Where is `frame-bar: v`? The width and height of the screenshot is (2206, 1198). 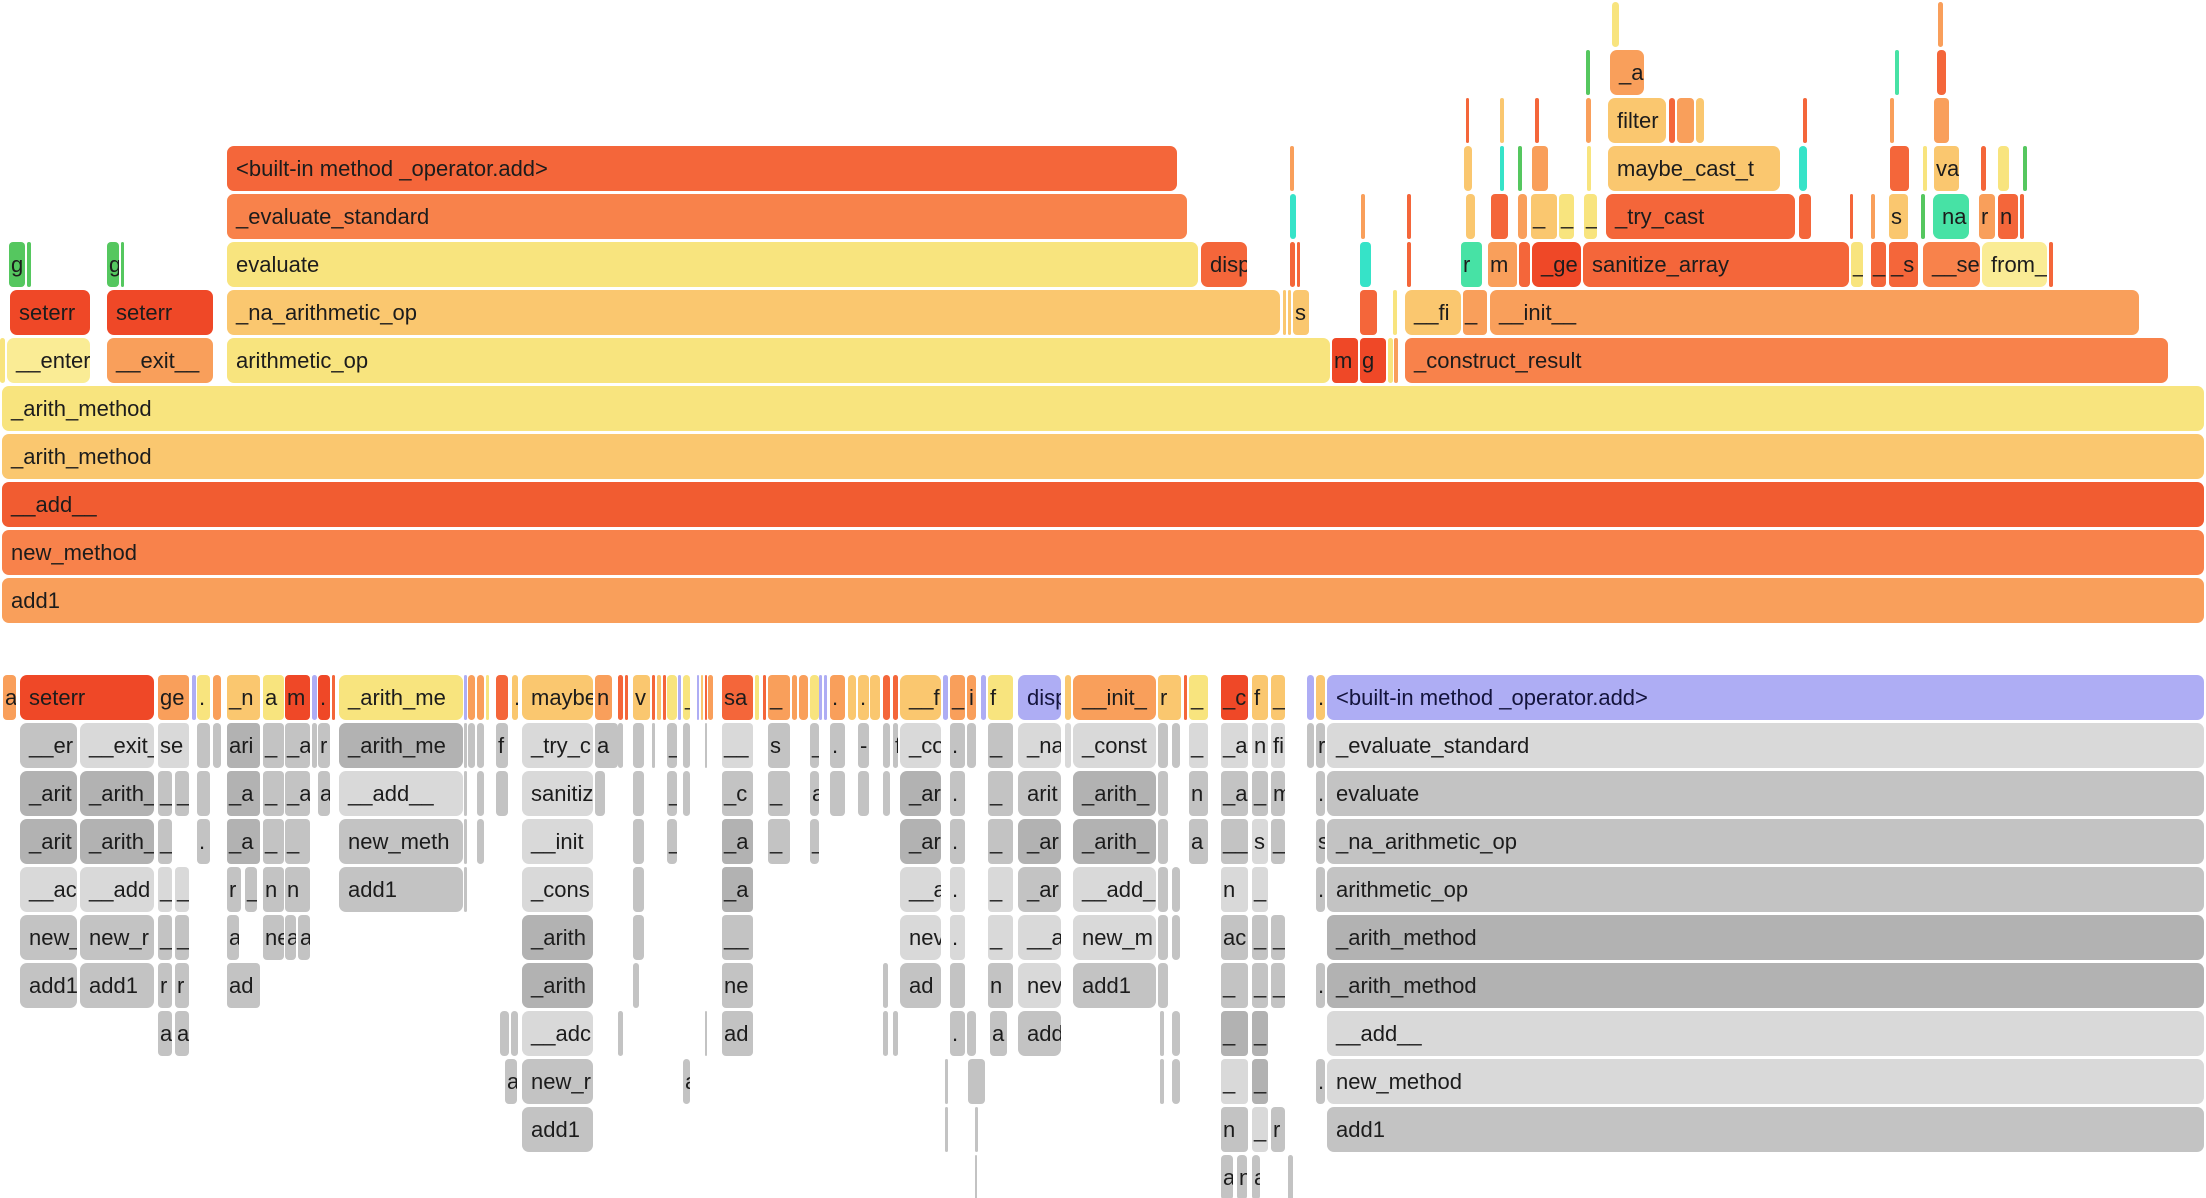
frame-bar: v is located at coordinates (641, 697).